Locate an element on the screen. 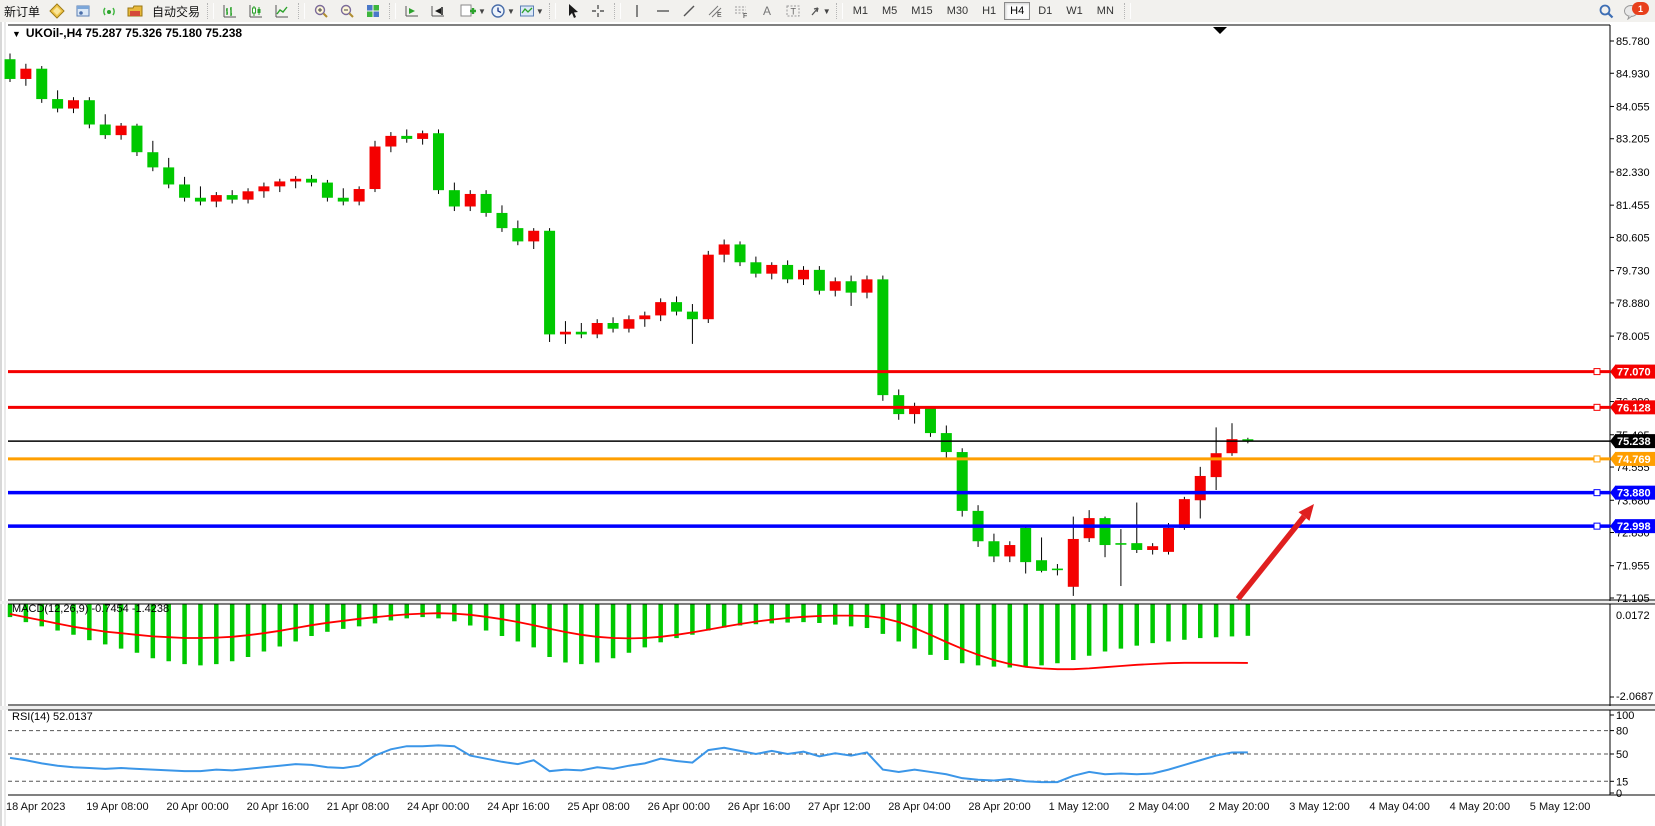 Image resolution: width=1655 pixels, height=826 pixels. timeframe-button-m30: M30 is located at coordinates (957, 11).